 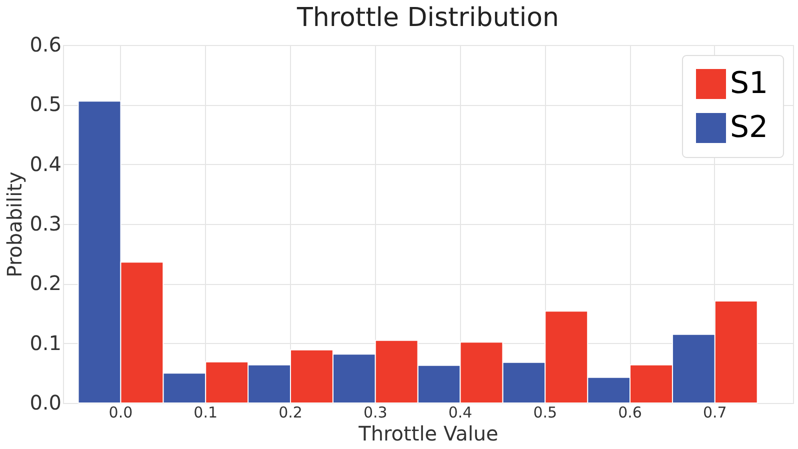 What do you see at coordinates (46, 44) in the screenshot?
I see `y-tick-label: 0.6` at bounding box center [46, 44].